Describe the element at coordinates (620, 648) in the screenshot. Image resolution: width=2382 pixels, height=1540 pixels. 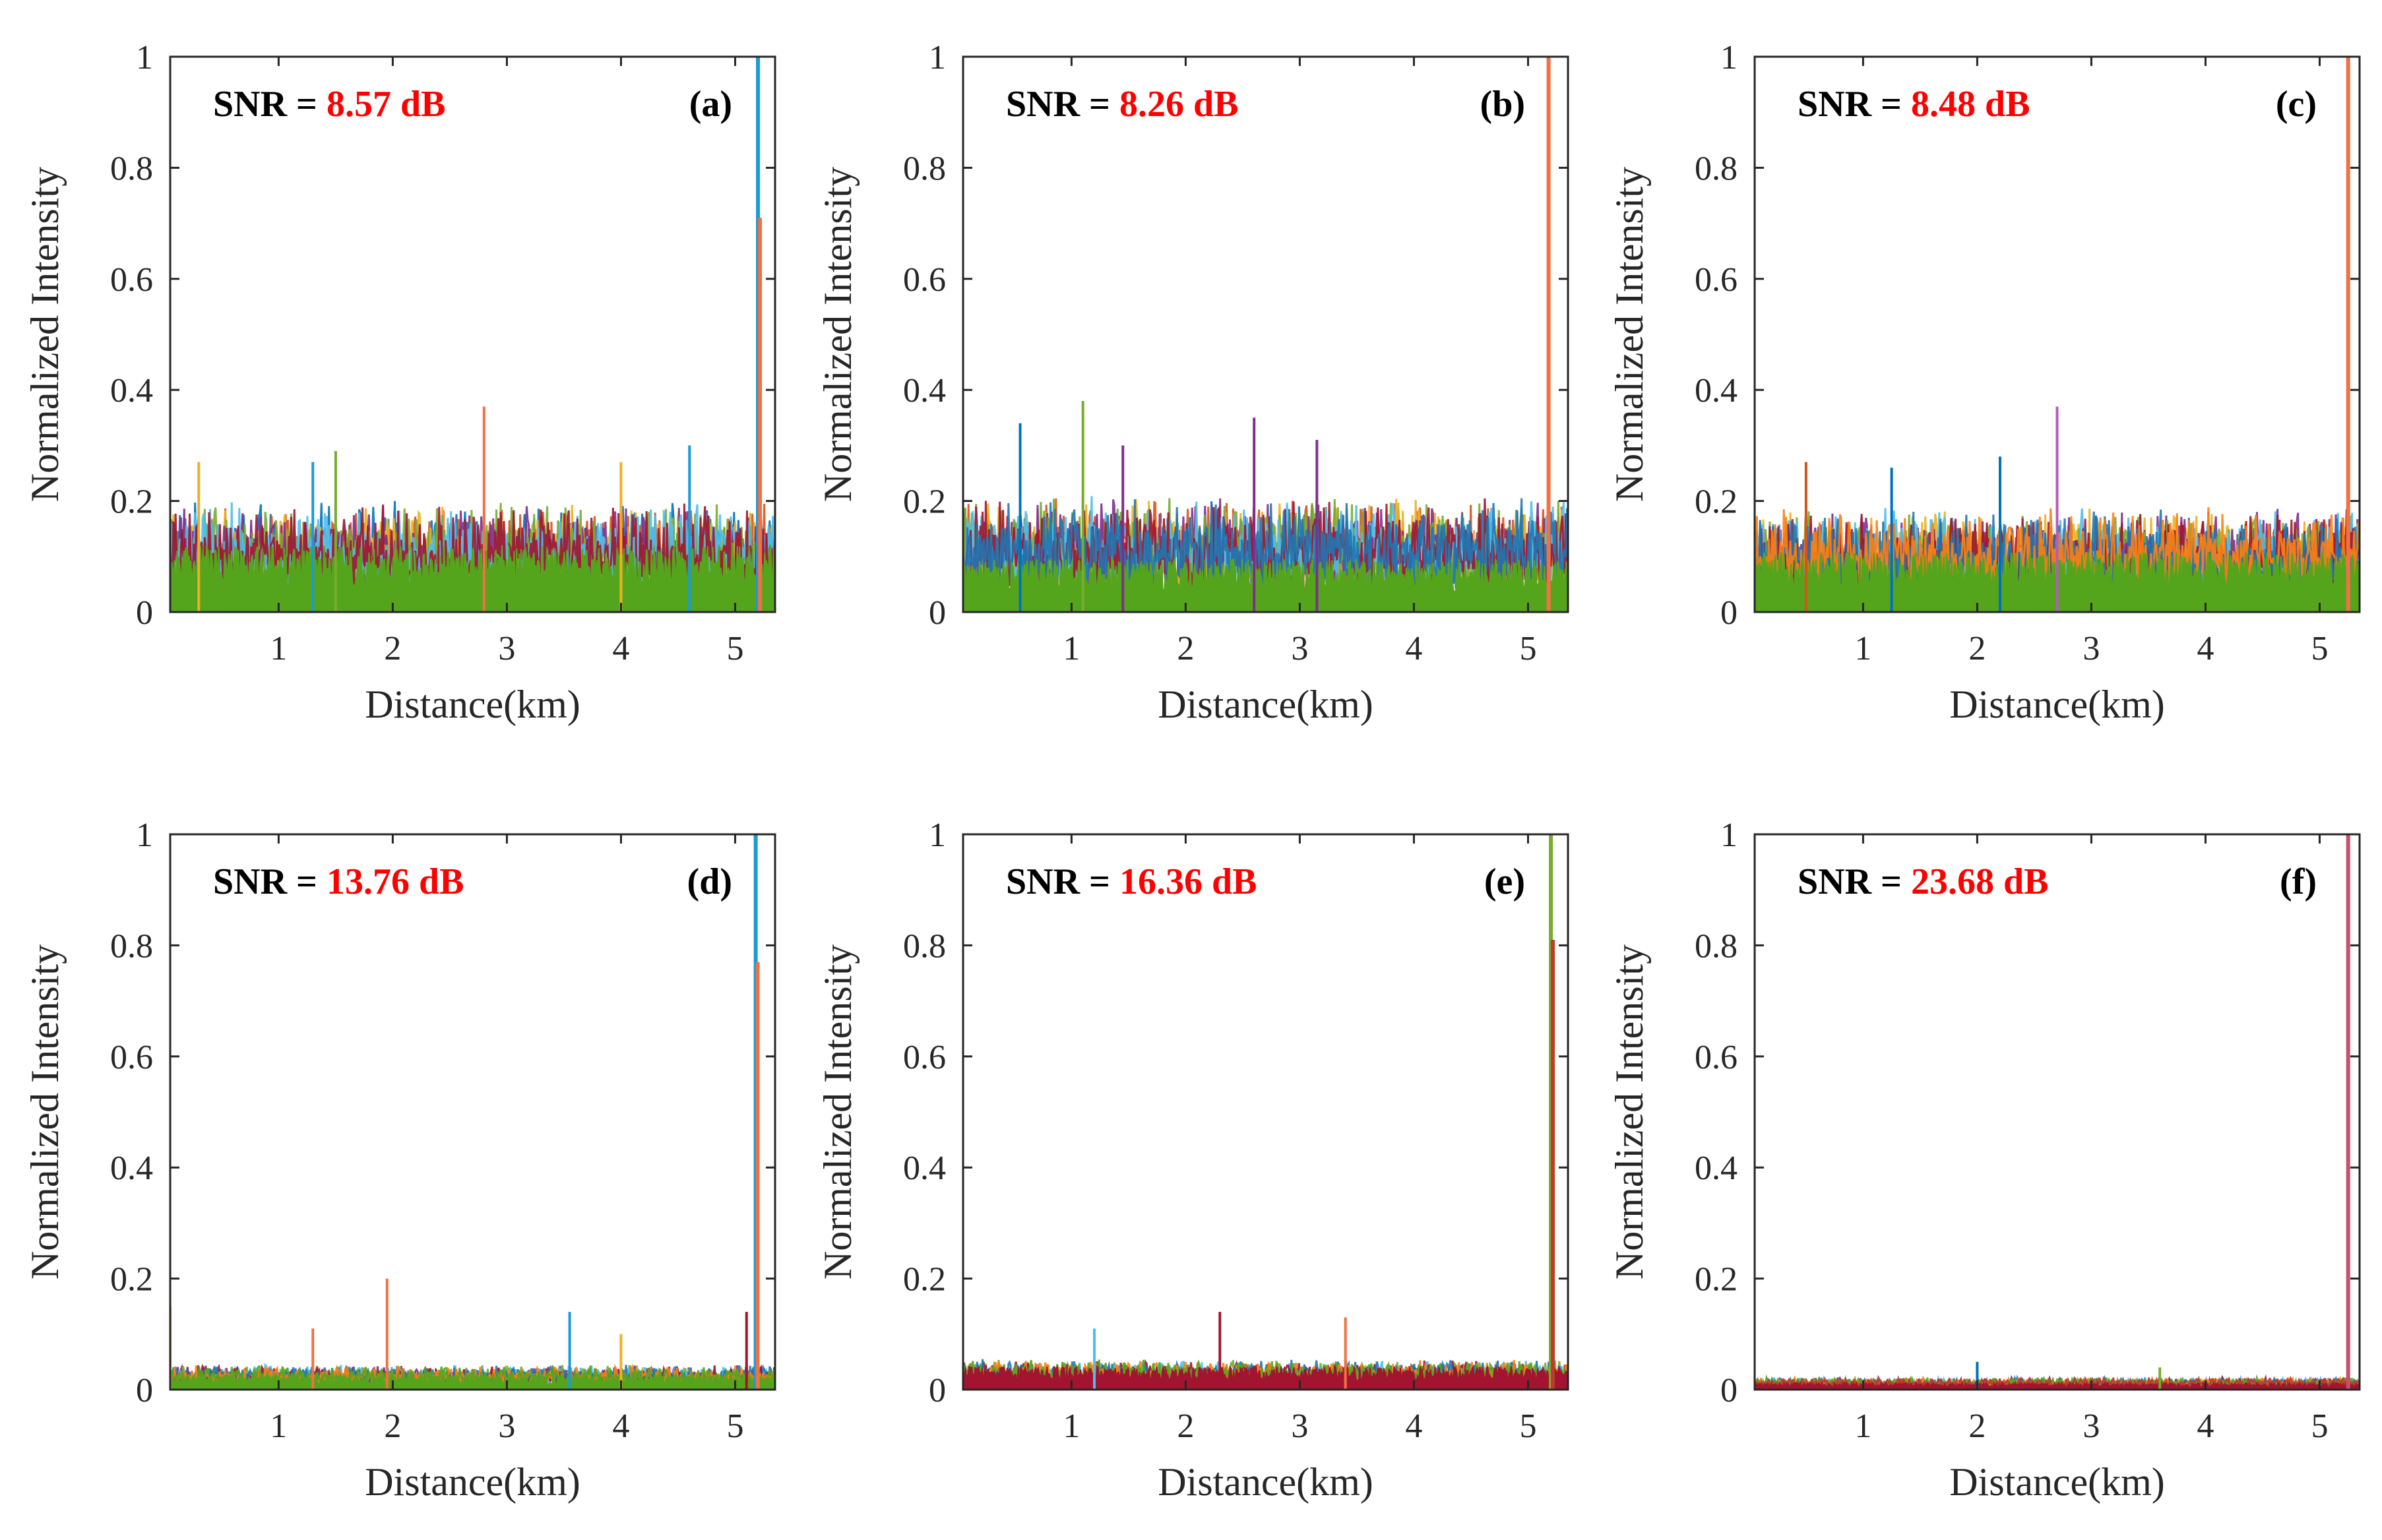
I see `xtick-label-a-4: 4` at that location.